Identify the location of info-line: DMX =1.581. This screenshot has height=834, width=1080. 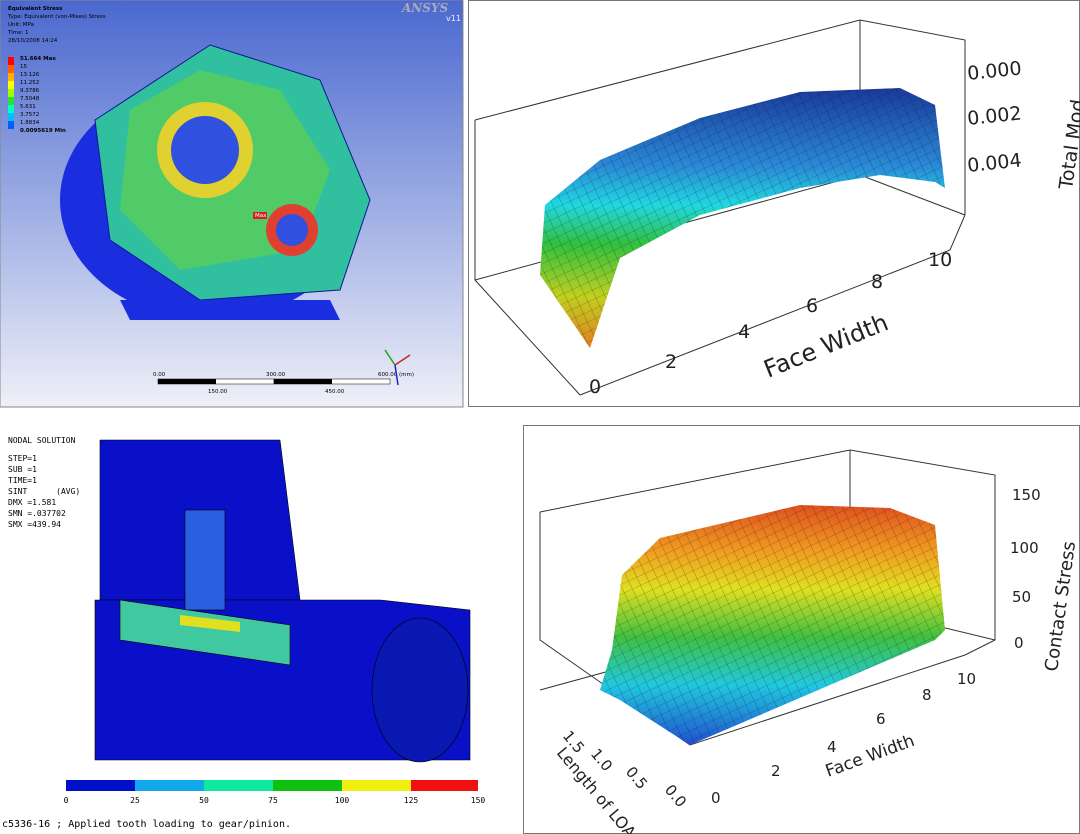
(32, 502).